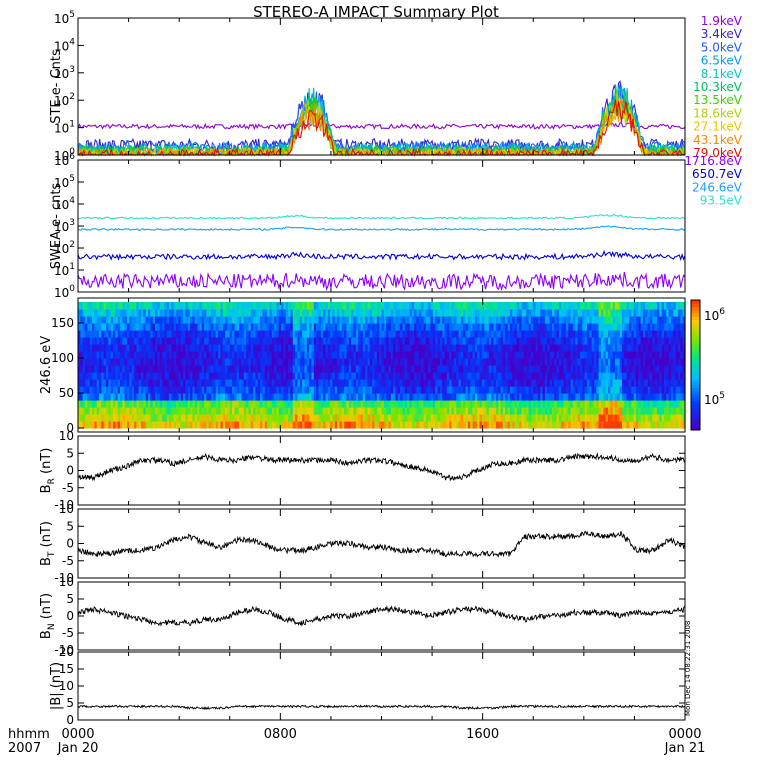  Describe the element at coordinates (64, 505) in the screenshot. I see `y-tick-label: -10` at that location.